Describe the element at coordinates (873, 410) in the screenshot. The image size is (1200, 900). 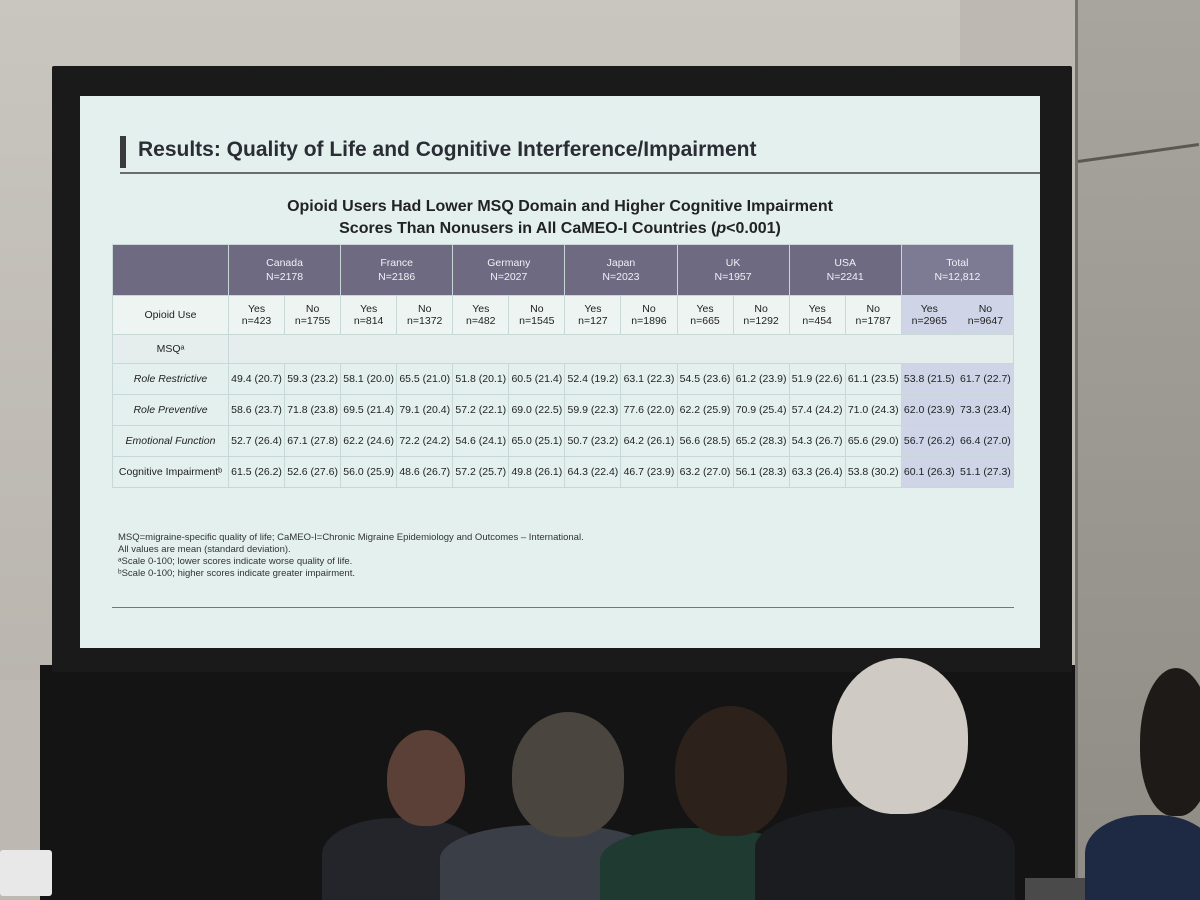
I see `value-cell: 71.0 (24.3)` at that location.